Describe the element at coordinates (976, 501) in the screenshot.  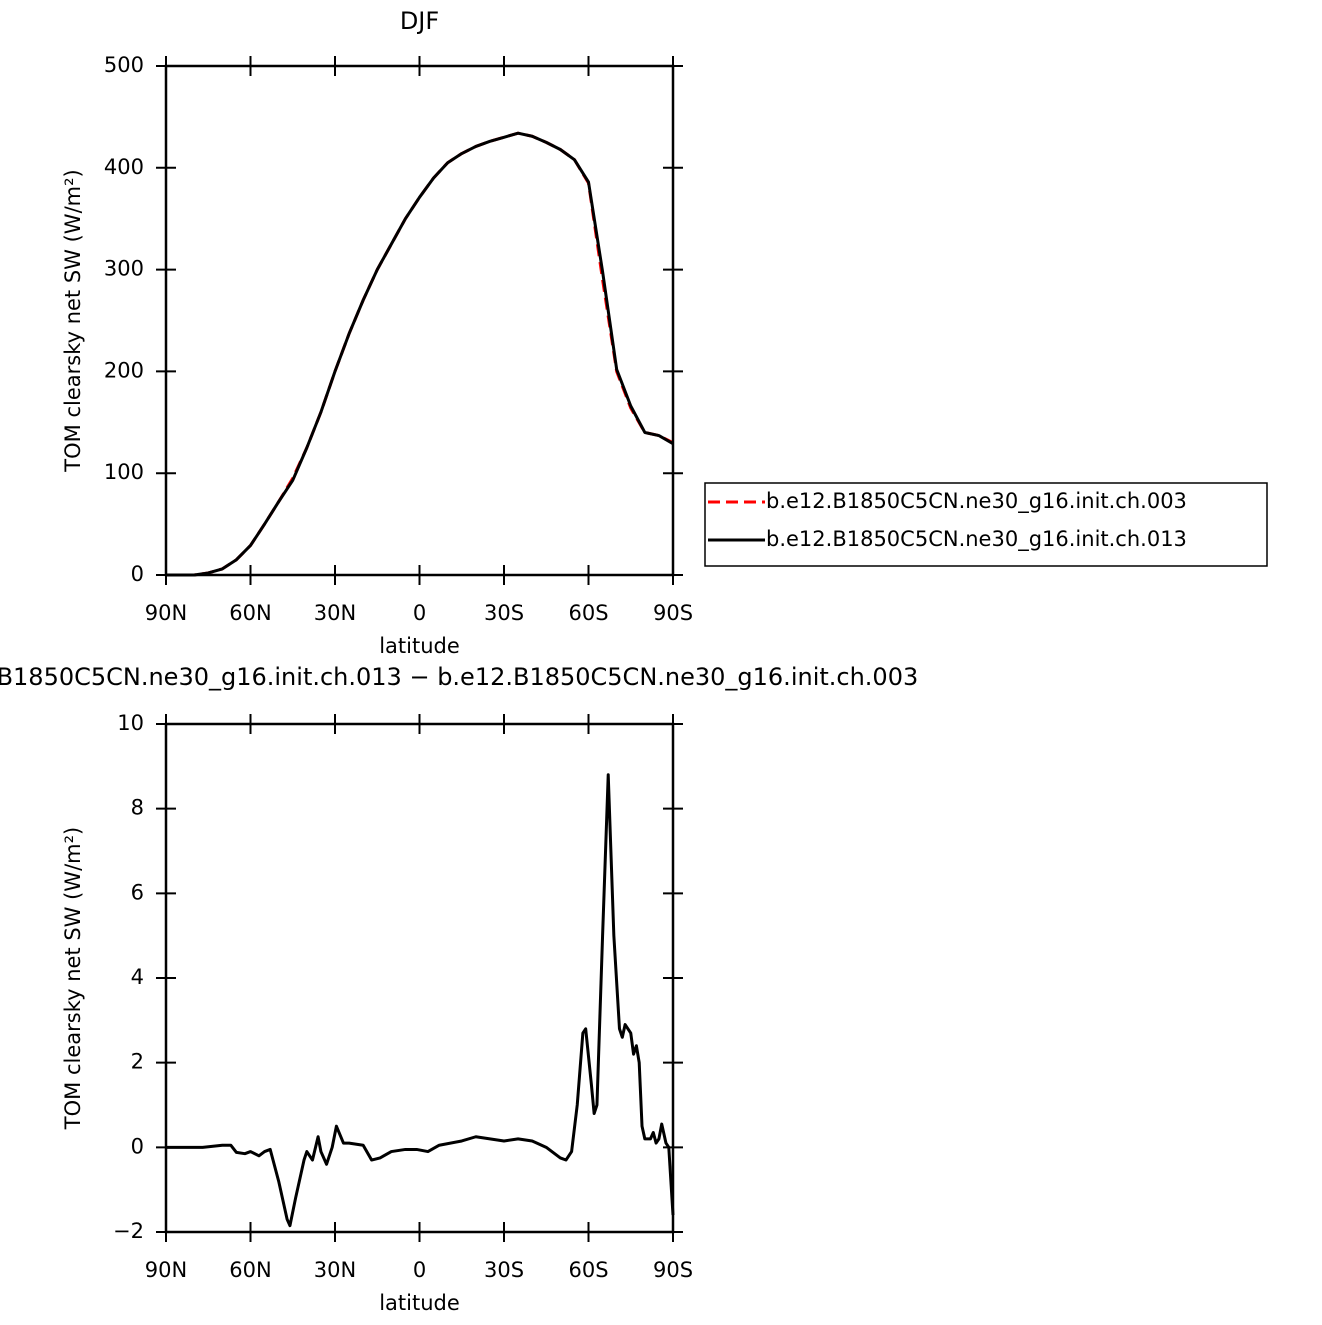
I see `legend-label: b.e12.B1850C5CN.ne30_g16.init.ch.003` at that location.